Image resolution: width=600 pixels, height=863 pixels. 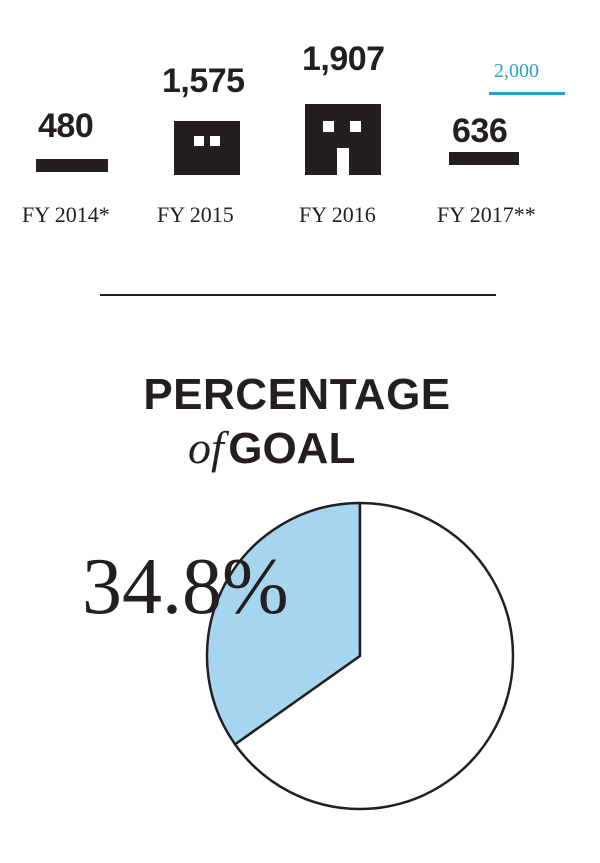 What do you see at coordinates (343, 59) in the screenshot?
I see `value-label-fy2016: 1,907` at bounding box center [343, 59].